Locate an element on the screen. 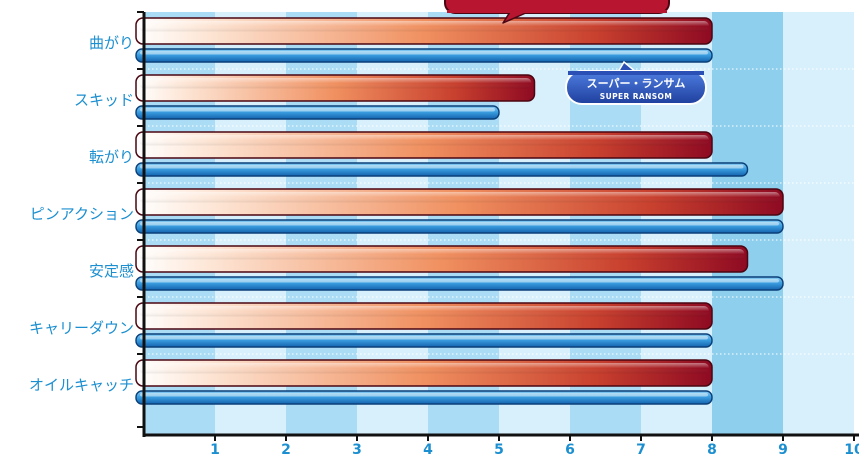 Image resolution: width=859 pixels, height=462 pixels. category-label: オイルキャッチ is located at coordinates (81, 385).